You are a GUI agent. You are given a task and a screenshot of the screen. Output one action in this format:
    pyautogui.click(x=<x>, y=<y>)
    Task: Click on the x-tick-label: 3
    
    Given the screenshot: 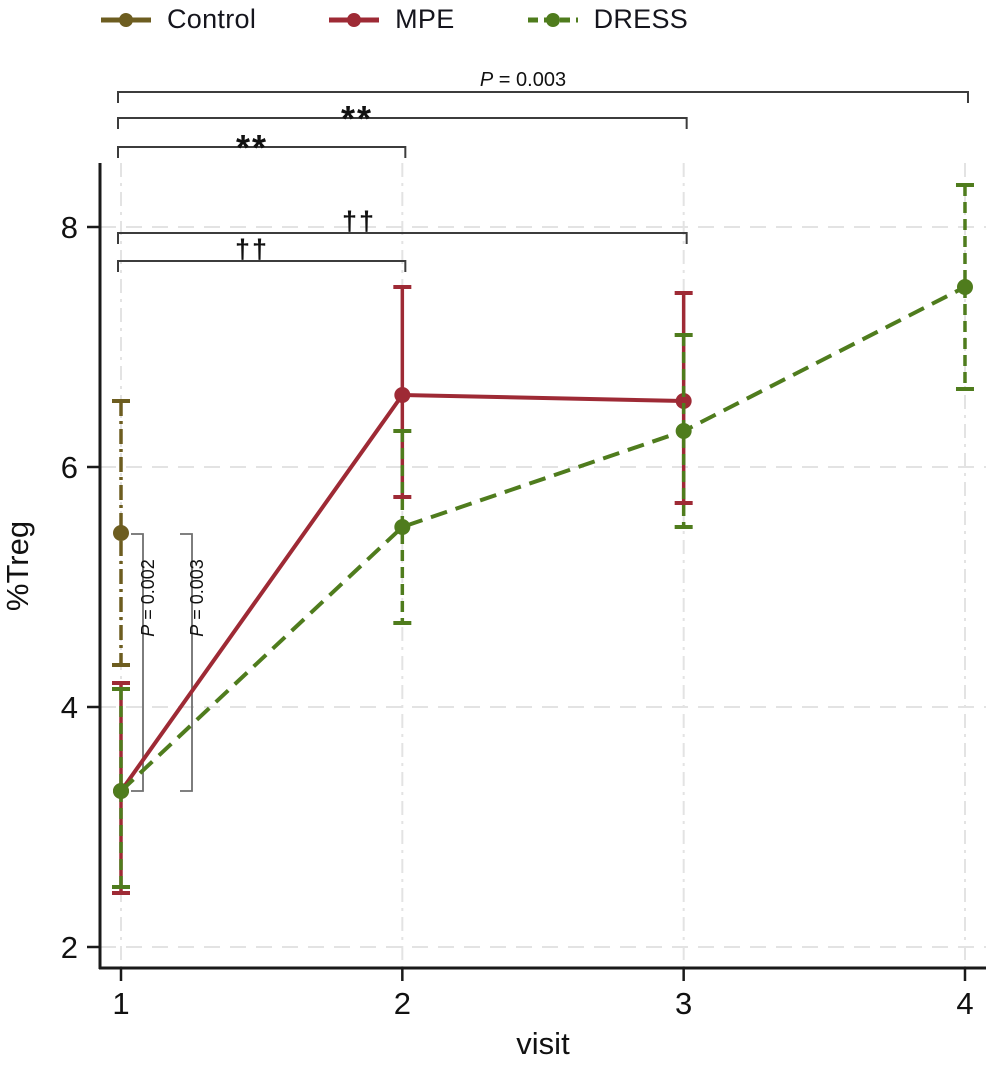 What is the action you would take?
    pyautogui.click(x=683, y=1003)
    